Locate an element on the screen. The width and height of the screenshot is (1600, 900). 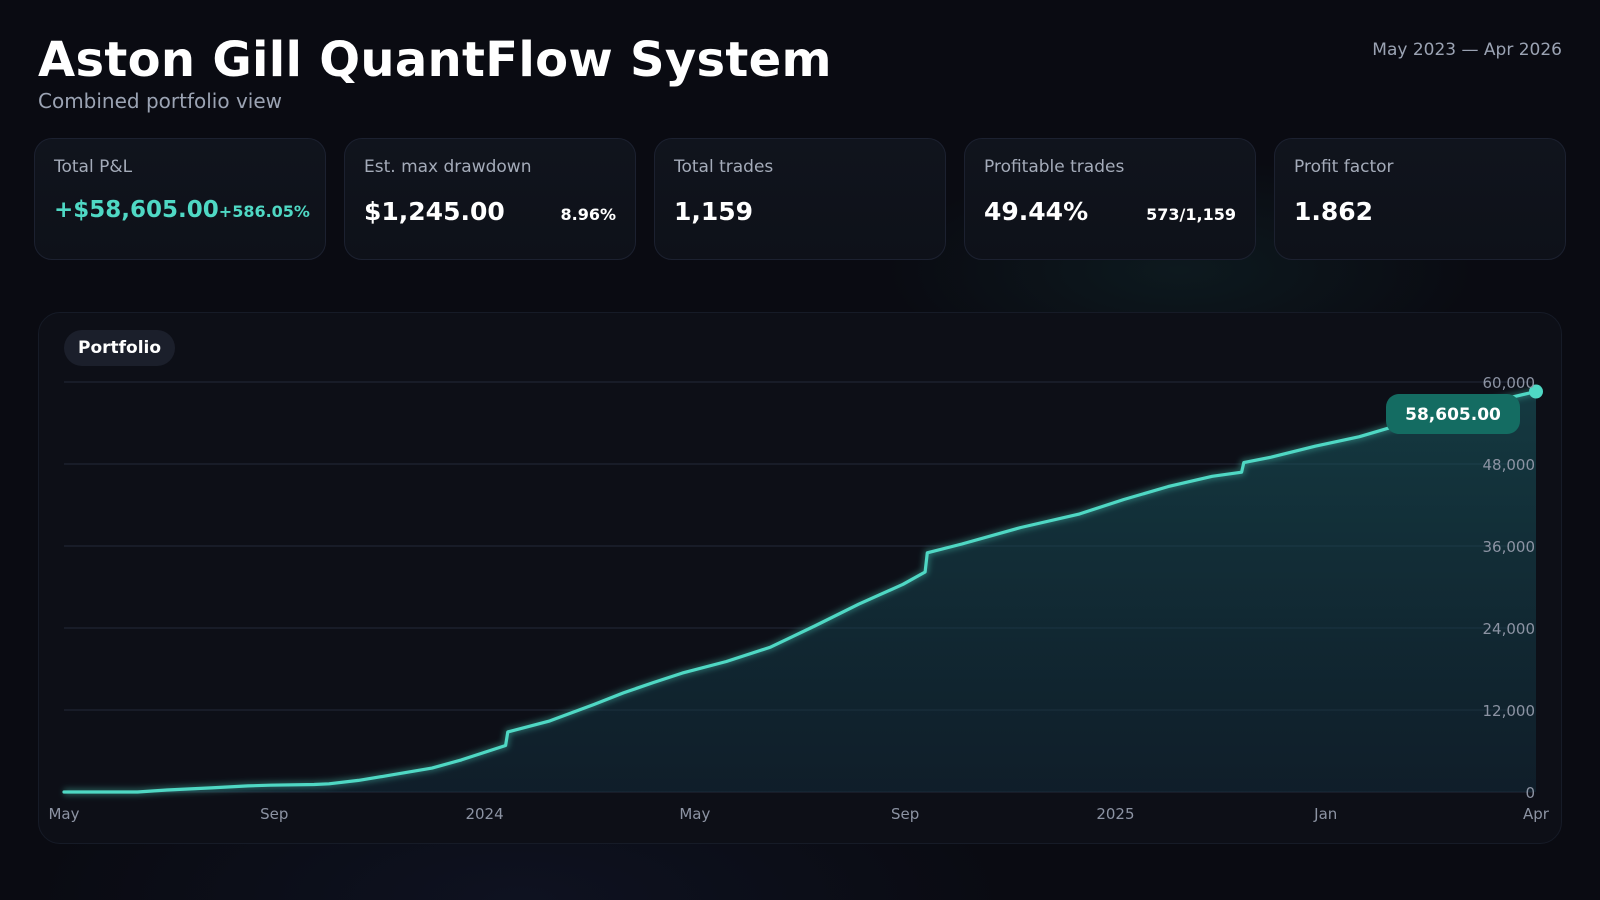
y-tick-label: 24,000 is located at coordinates (1509, 629).